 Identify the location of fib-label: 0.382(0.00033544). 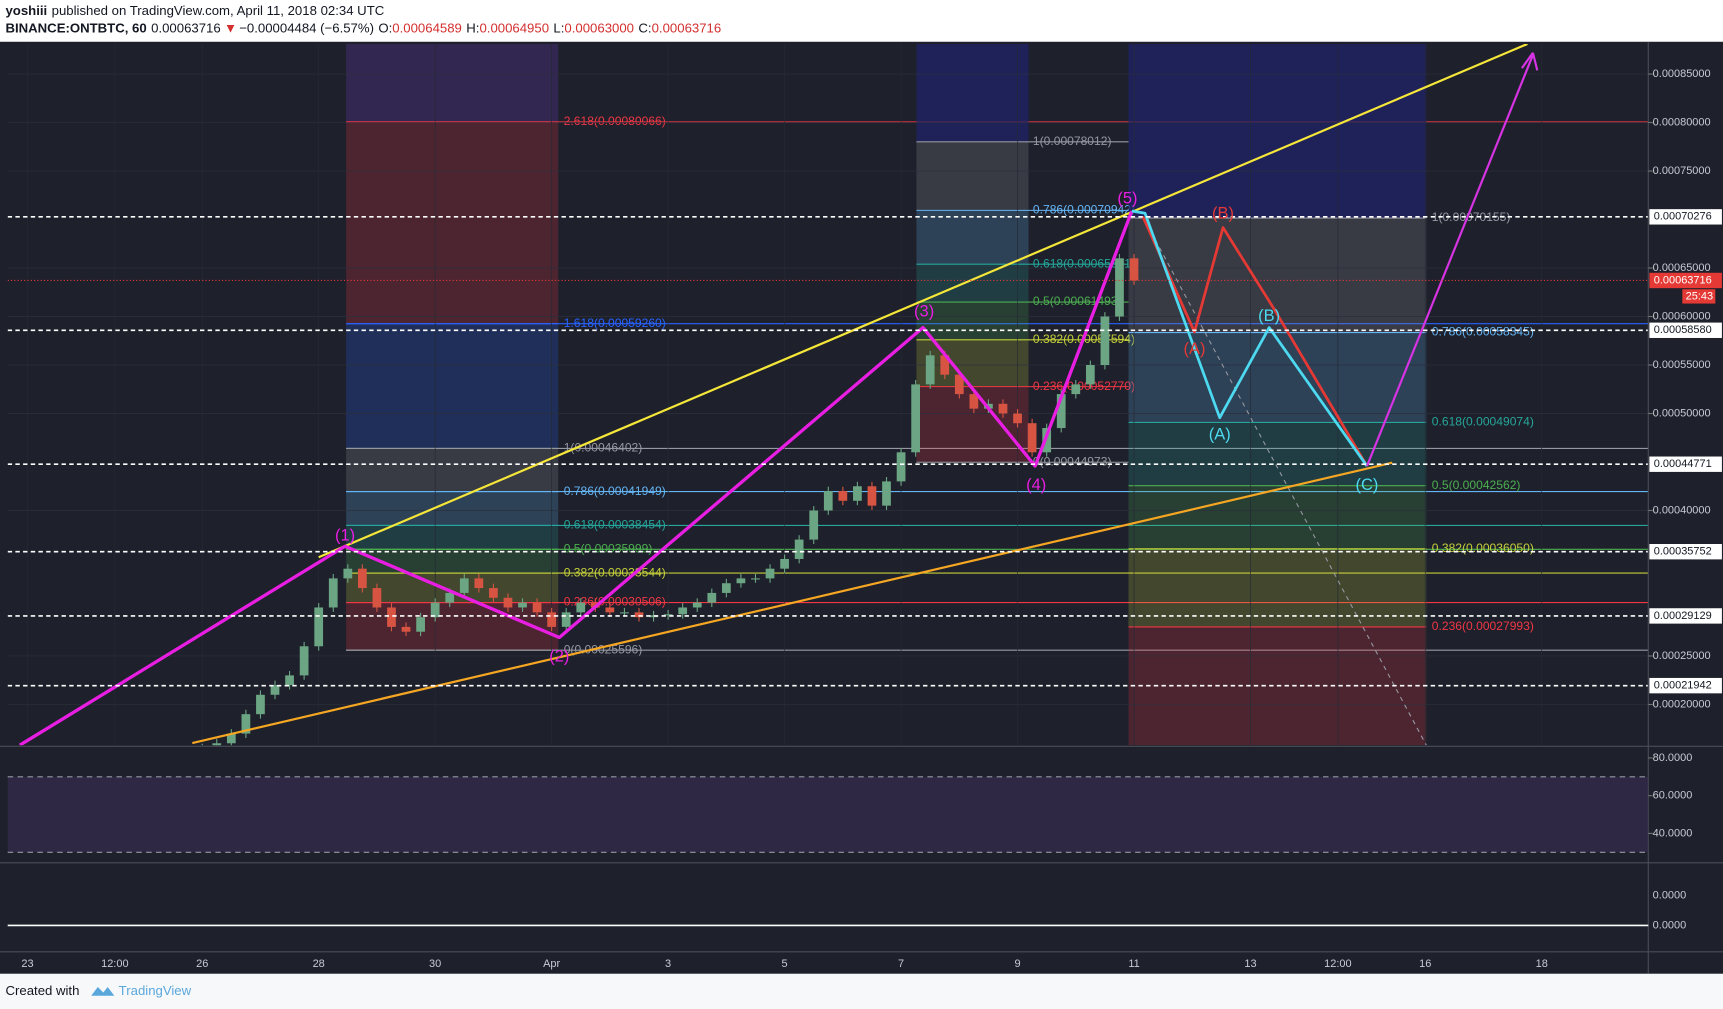
(615, 572).